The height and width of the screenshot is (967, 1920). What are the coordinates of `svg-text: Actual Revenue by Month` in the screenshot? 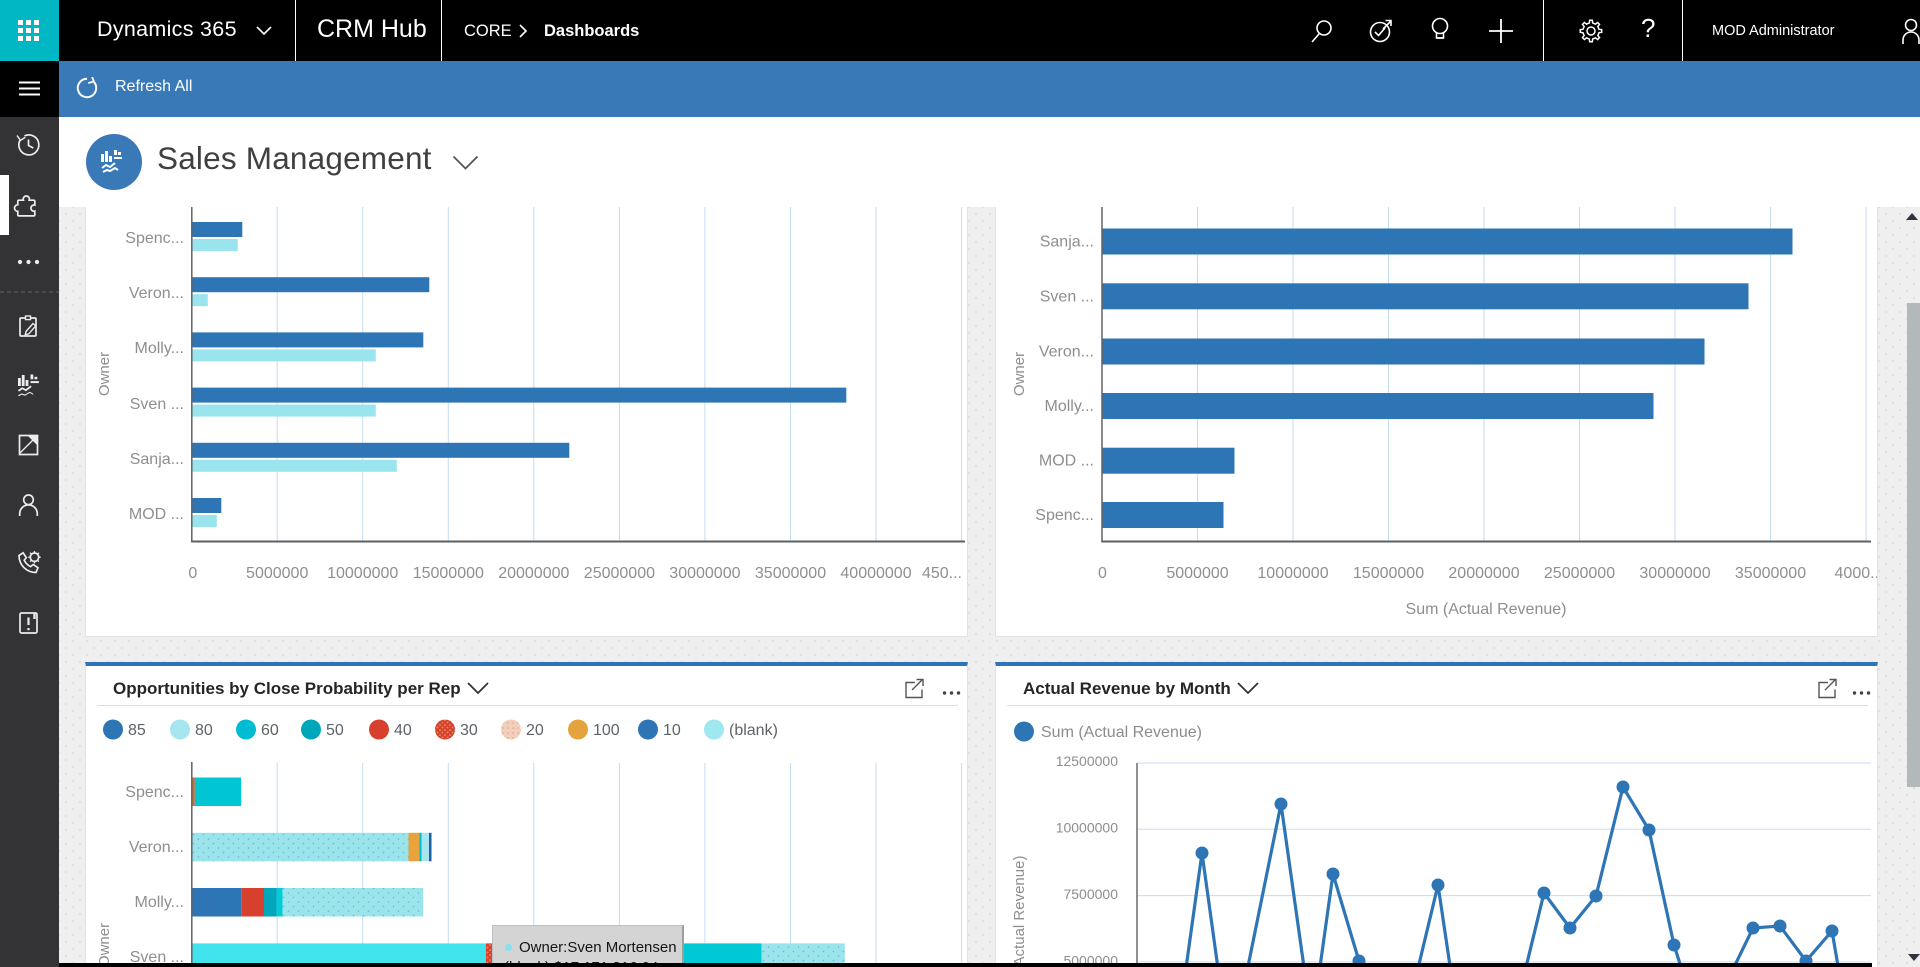 It's located at (1127, 688).